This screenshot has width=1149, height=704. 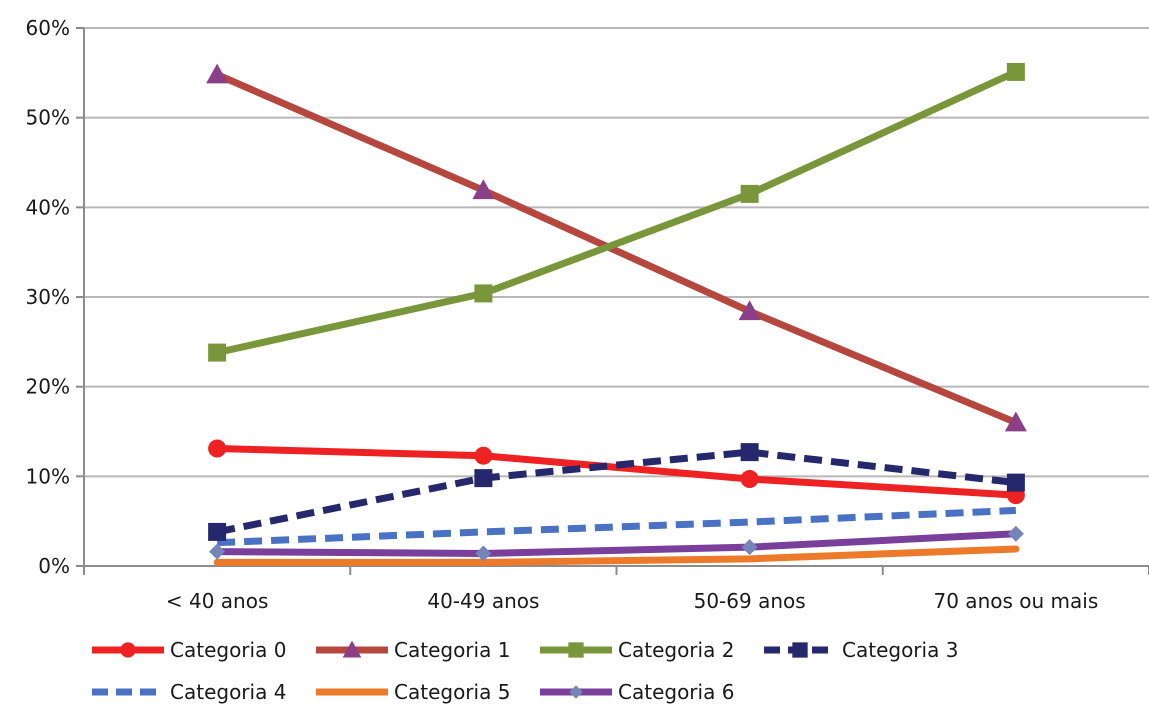 I want to click on y-tick-label: 20%, so click(x=48, y=387).